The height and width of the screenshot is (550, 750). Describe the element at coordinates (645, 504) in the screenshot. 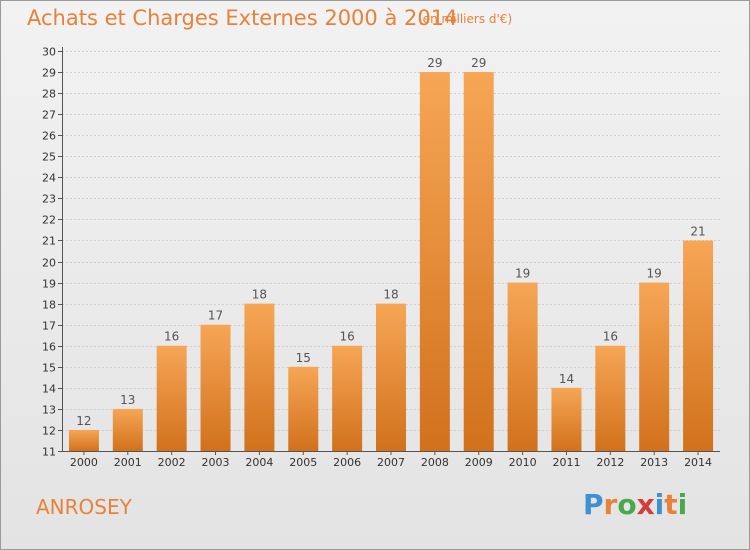

I see `logo-letter: x` at that location.